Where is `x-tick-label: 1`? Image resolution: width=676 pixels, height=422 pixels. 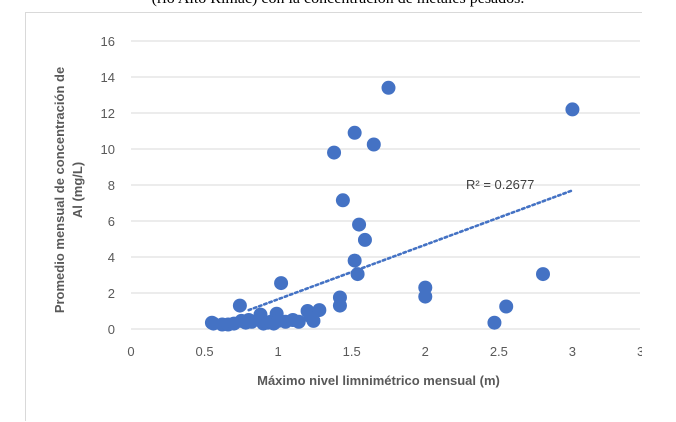
x-tick-label: 1 is located at coordinates (278, 351).